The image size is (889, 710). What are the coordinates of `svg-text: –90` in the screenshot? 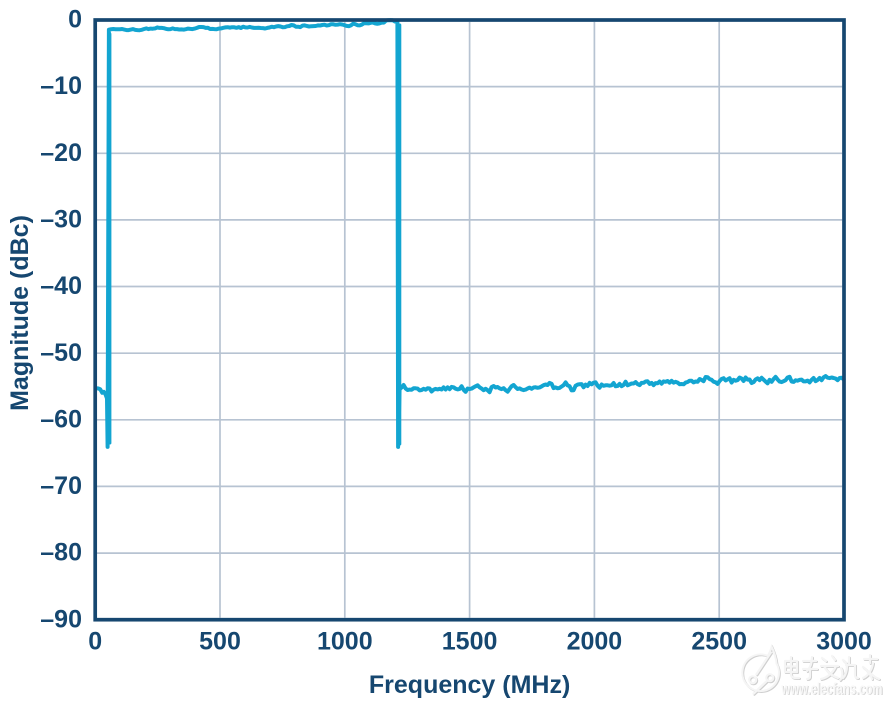 It's located at (61, 619).